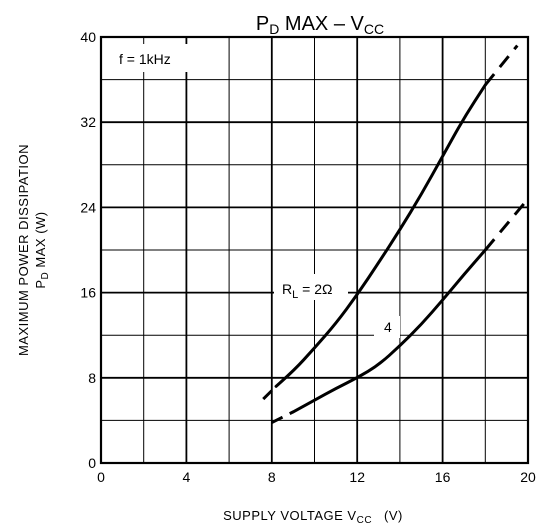 Image resolution: width=542 pixels, height=529 pixels. What do you see at coordinates (507, 224) in the screenshot?
I see `series-dashed-end-4ohm` at bounding box center [507, 224].